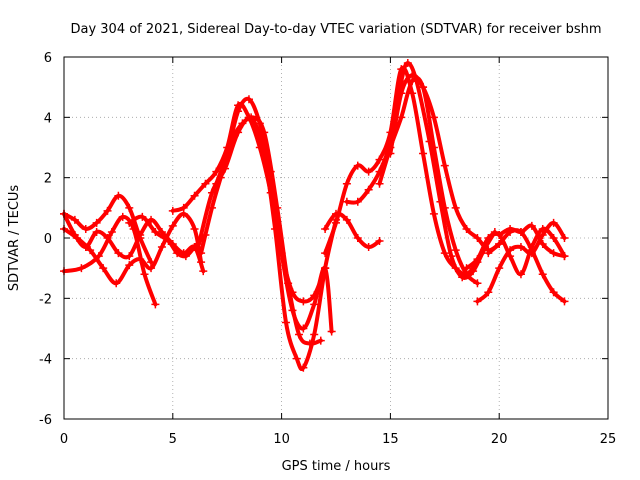 This screenshot has height=480, width=640. Describe the element at coordinates (608, 439) in the screenshot. I see `x-tick-label: 25` at that location.